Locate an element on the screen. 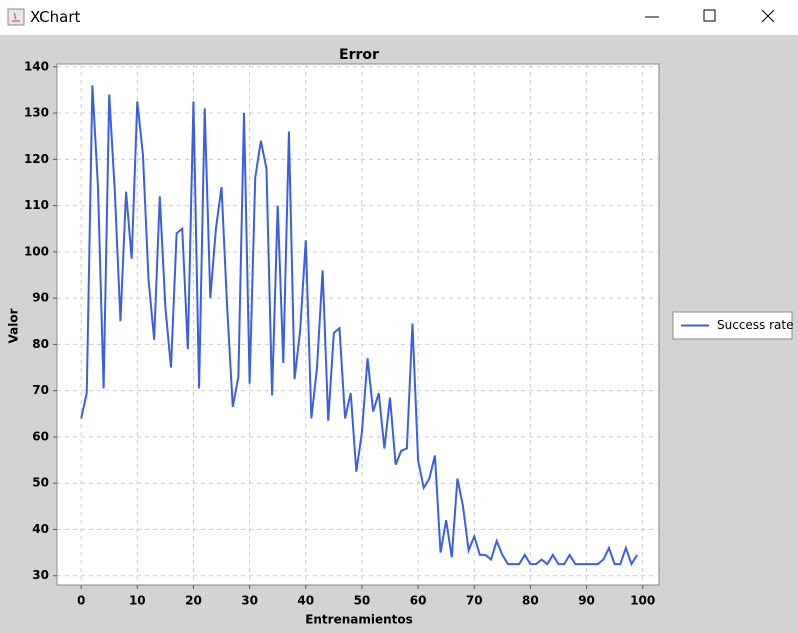  x-tick-label: 40 is located at coordinates (305, 601).